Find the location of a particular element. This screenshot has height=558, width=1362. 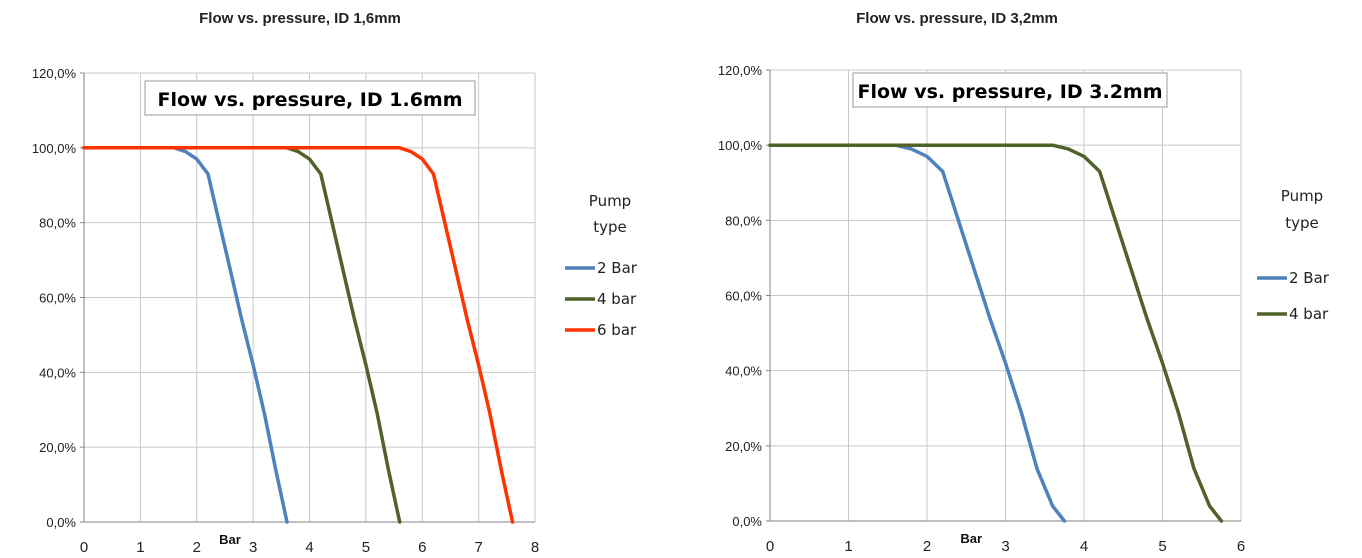

inner-chart-title: Flow vs. pressure, ID 3.2mm is located at coordinates (1009, 92).